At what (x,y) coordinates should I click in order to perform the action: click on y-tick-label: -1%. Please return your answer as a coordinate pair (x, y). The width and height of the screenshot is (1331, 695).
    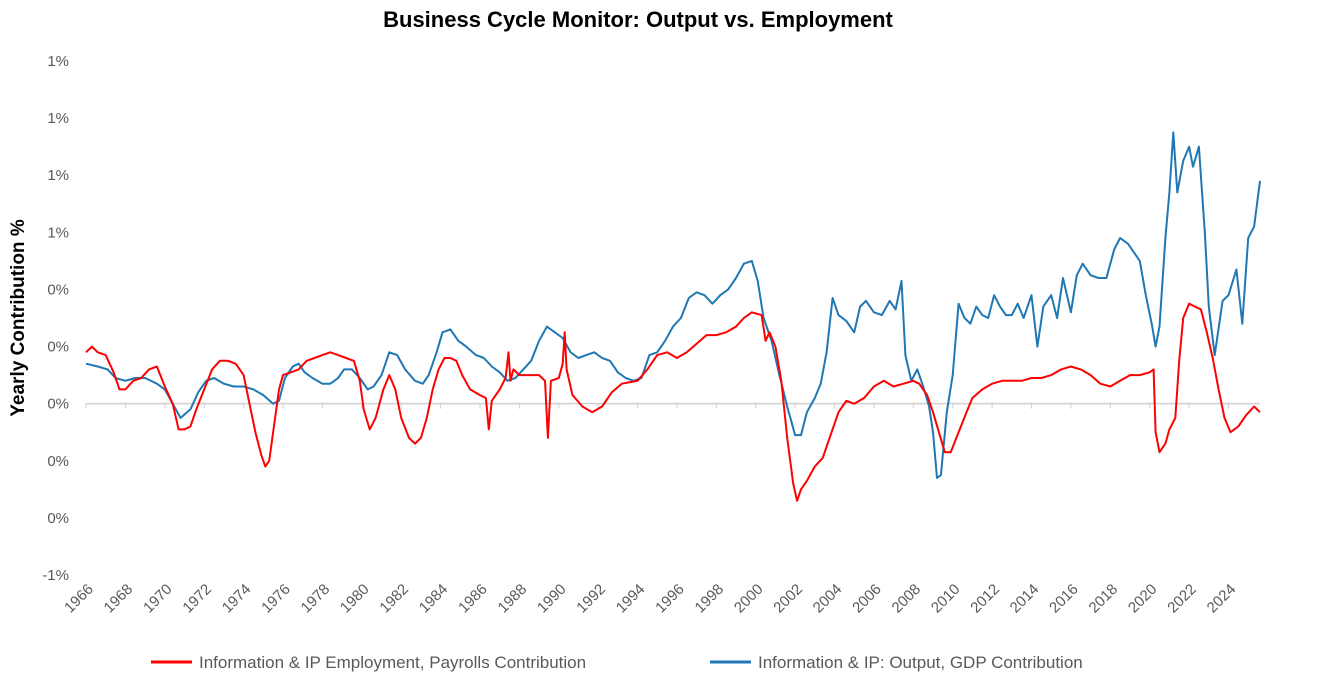
    Looking at the image, I should click on (55, 575).